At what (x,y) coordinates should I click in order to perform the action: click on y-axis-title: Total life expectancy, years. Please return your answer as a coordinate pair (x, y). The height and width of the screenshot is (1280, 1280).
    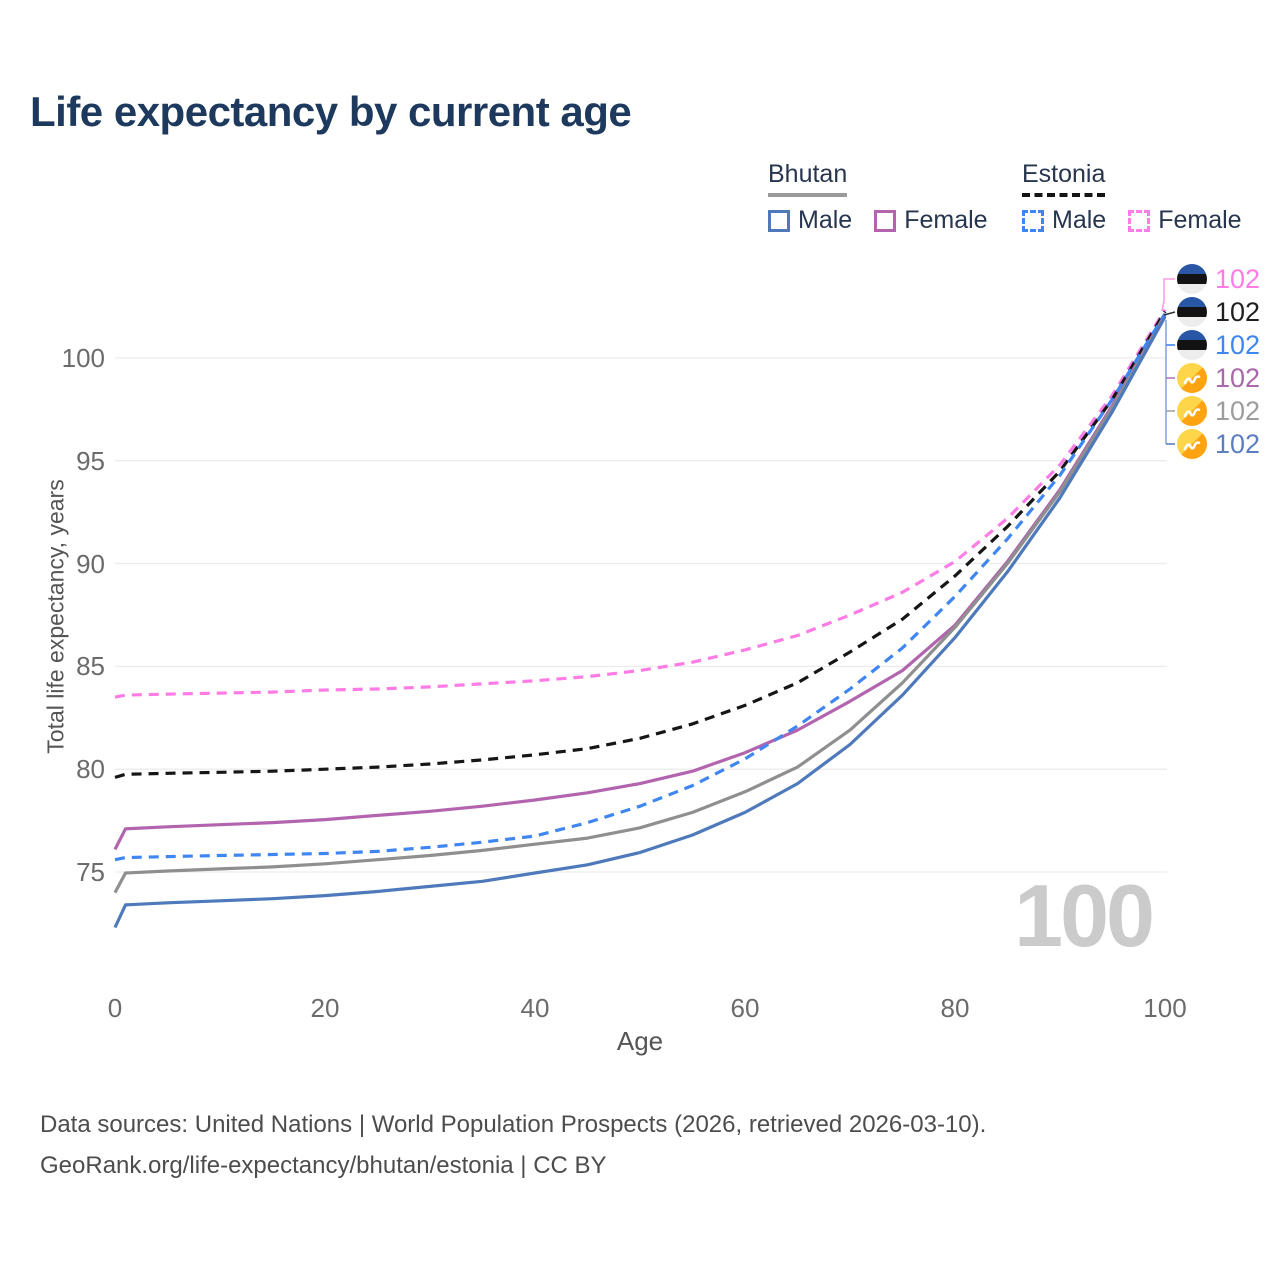
    Looking at the image, I should click on (55, 616).